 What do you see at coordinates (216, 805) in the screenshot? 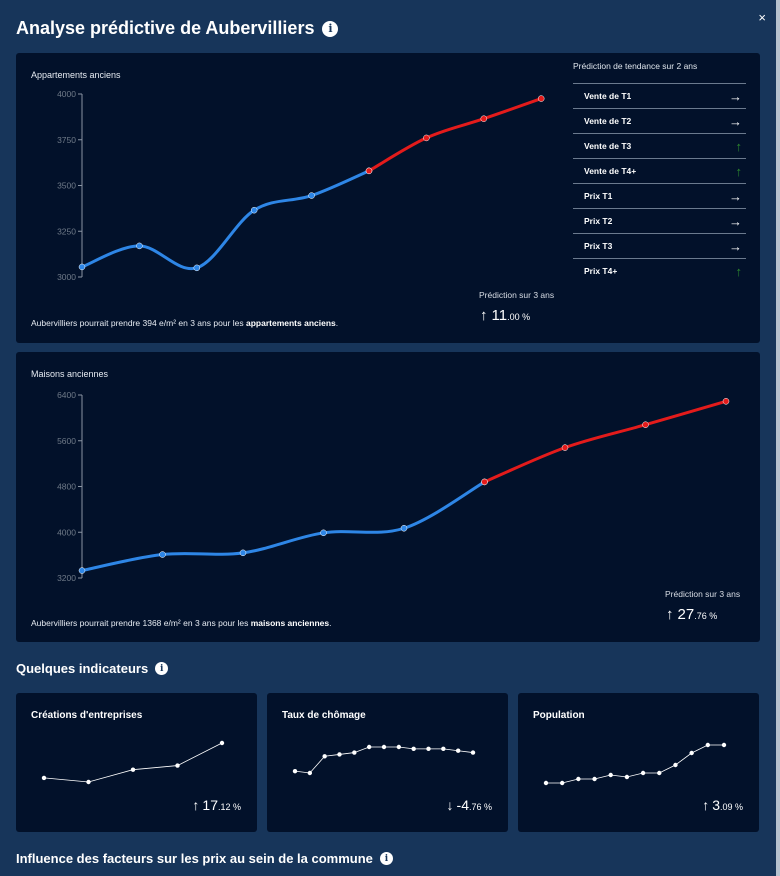
I see `card-value: ↑ 17.12 %` at bounding box center [216, 805].